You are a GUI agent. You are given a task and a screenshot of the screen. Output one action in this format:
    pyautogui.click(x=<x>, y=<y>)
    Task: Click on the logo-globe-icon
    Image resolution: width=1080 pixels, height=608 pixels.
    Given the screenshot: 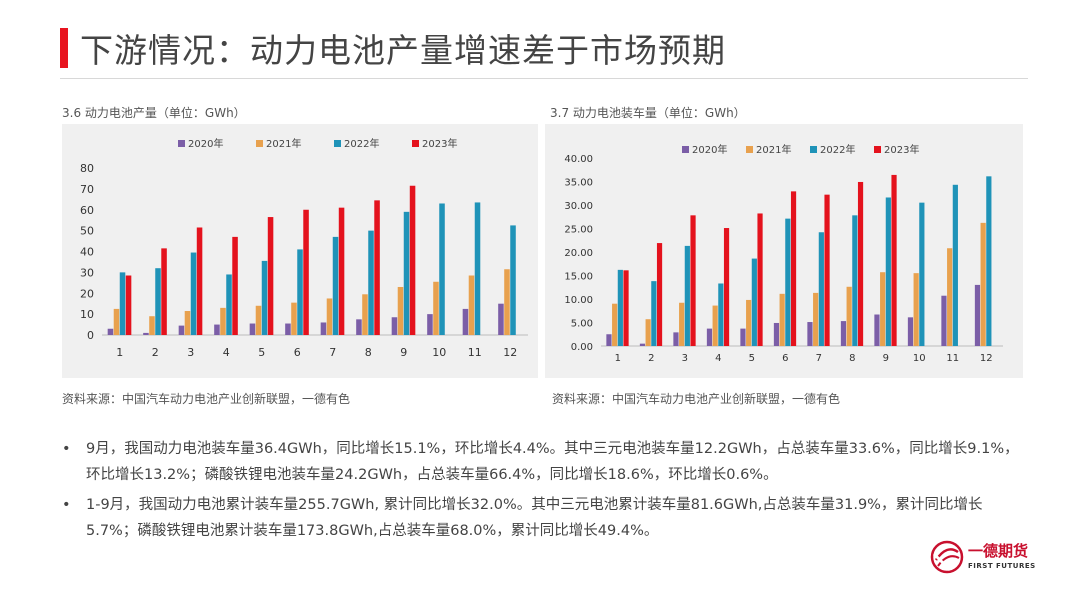 What is the action you would take?
    pyautogui.click(x=947, y=557)
    